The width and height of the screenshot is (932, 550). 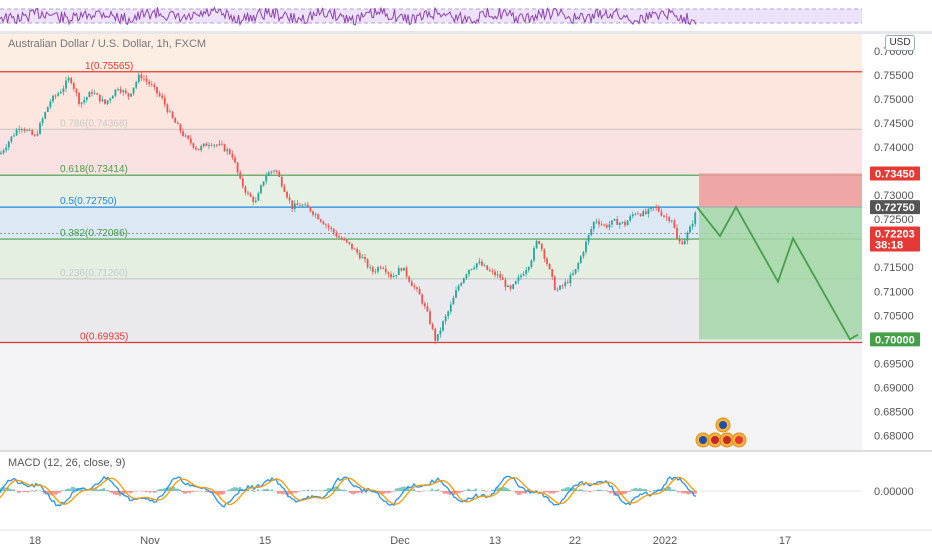 What do you see at coordinates (894, 76) in the screenshot?
I see `price-axis-tick: 0.75500` at bounding box center [894, 76].